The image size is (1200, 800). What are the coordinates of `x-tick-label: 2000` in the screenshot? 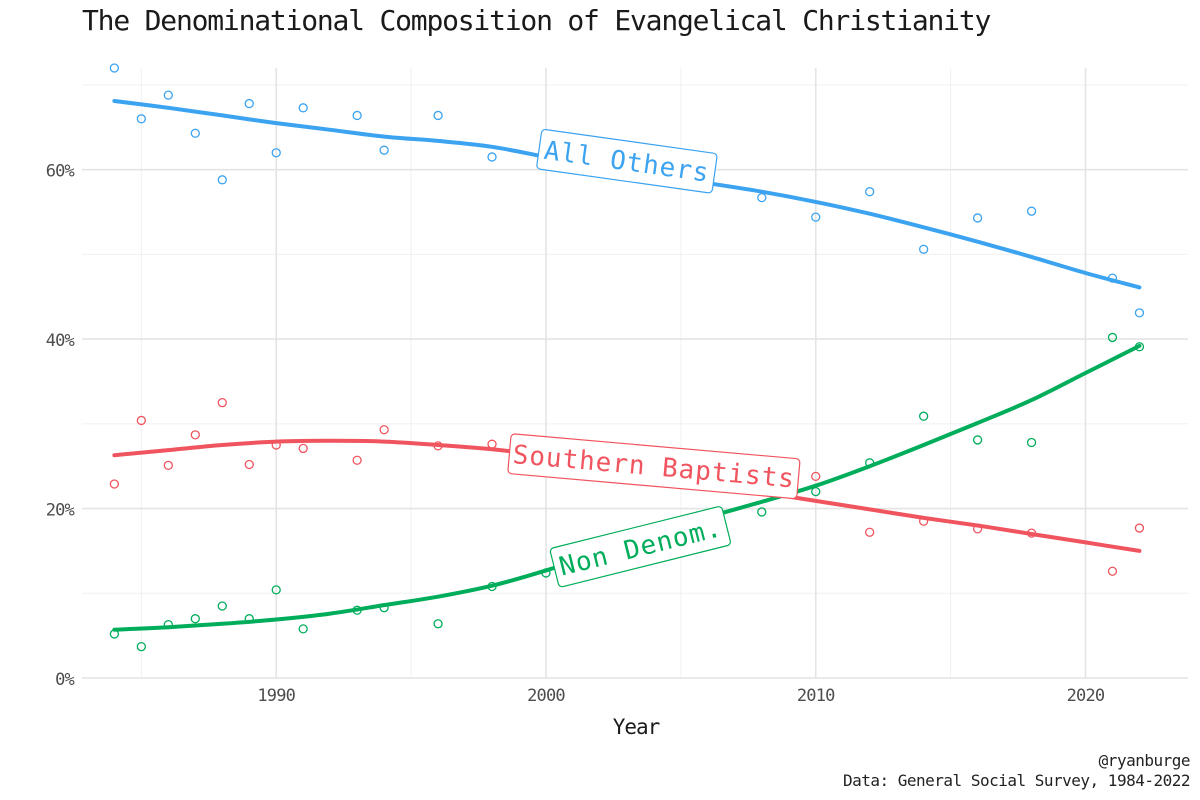 It's located at (546, 696).